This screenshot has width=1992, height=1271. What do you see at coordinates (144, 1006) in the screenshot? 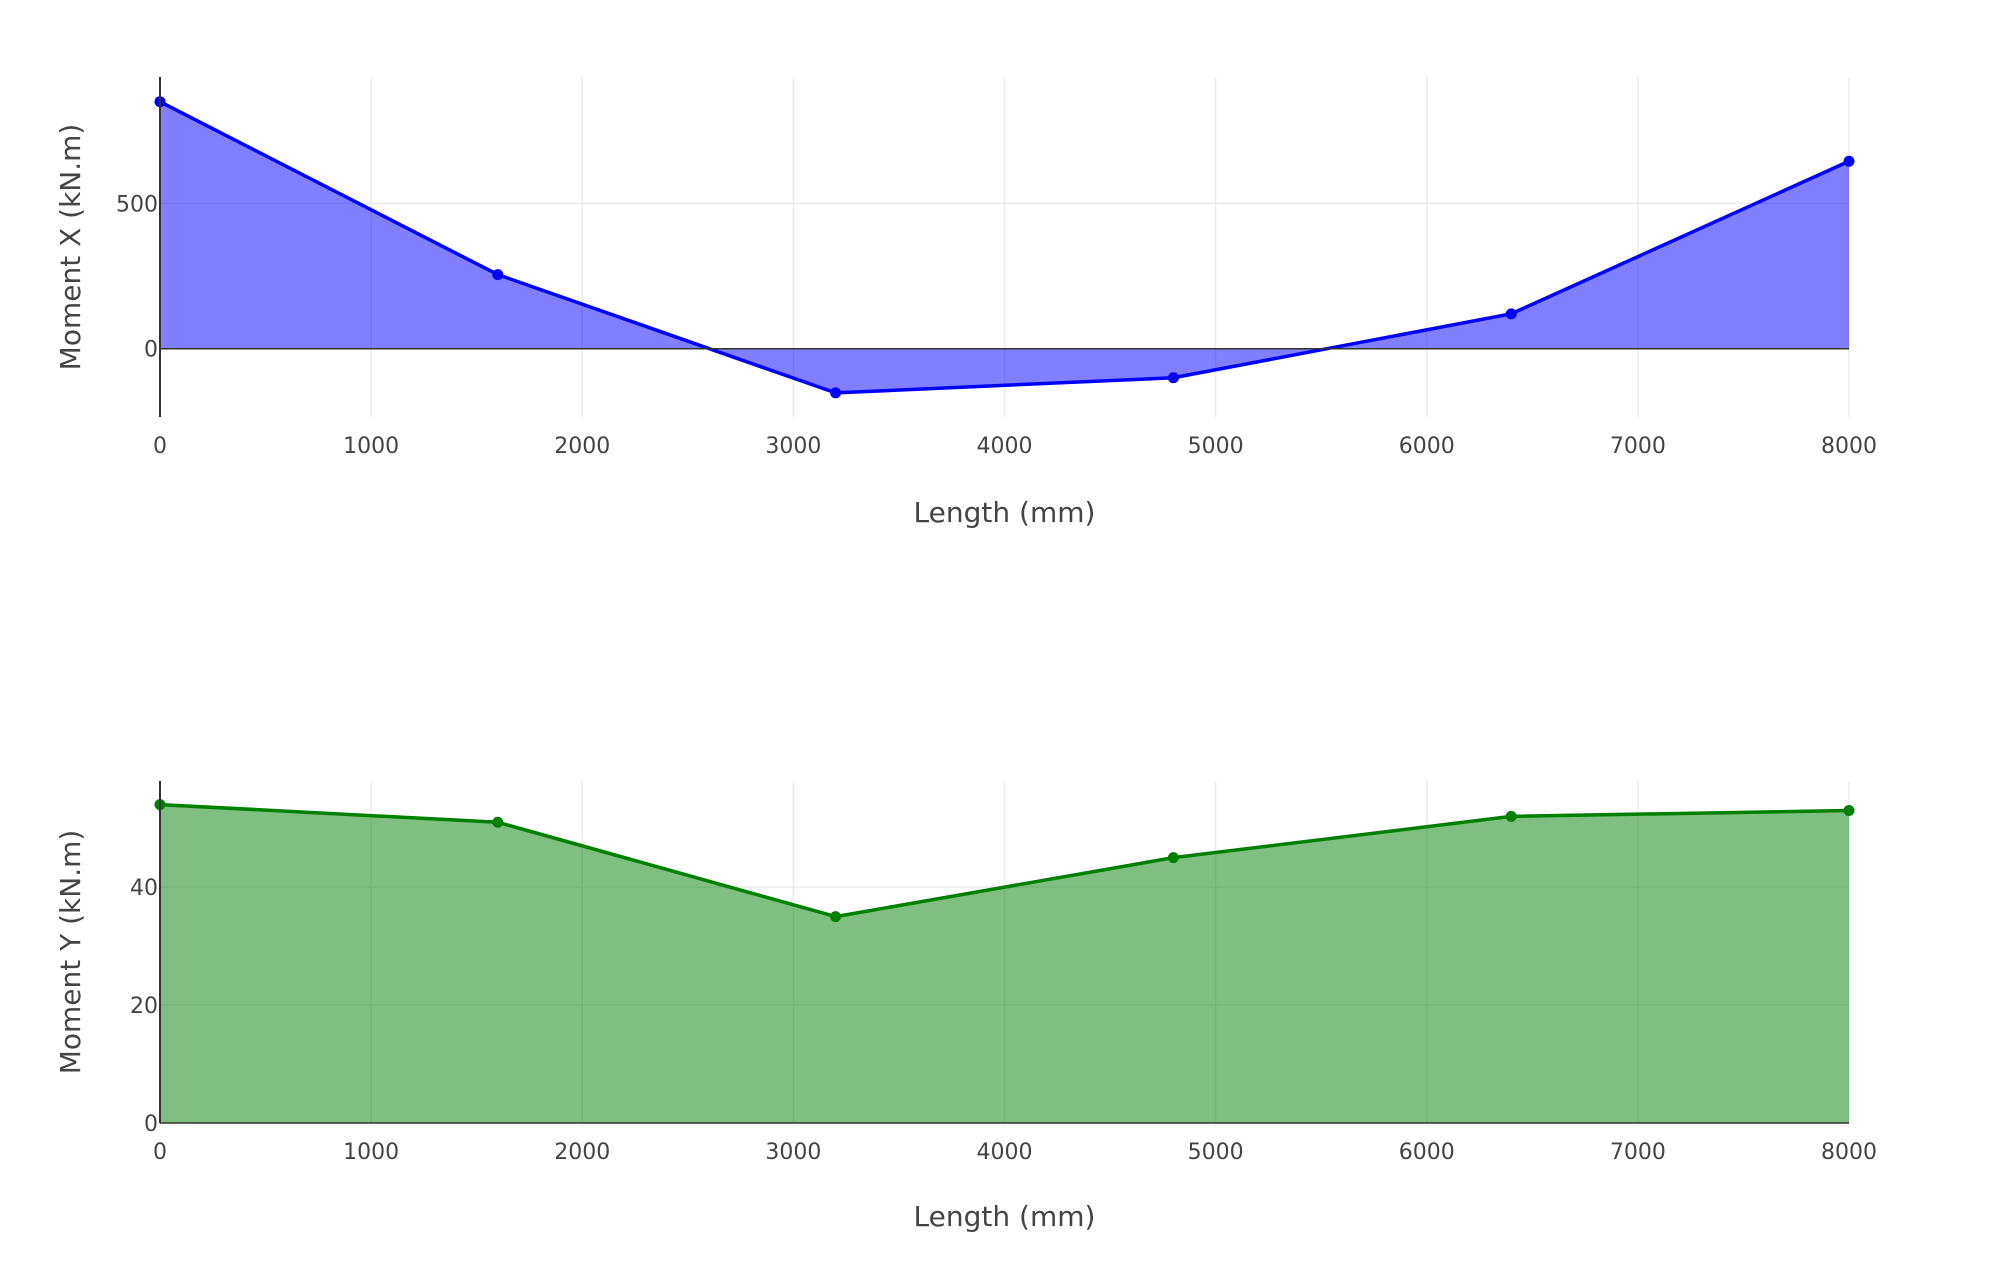
I see `y-tick-label: 20` at bounding box center [144, 1006].